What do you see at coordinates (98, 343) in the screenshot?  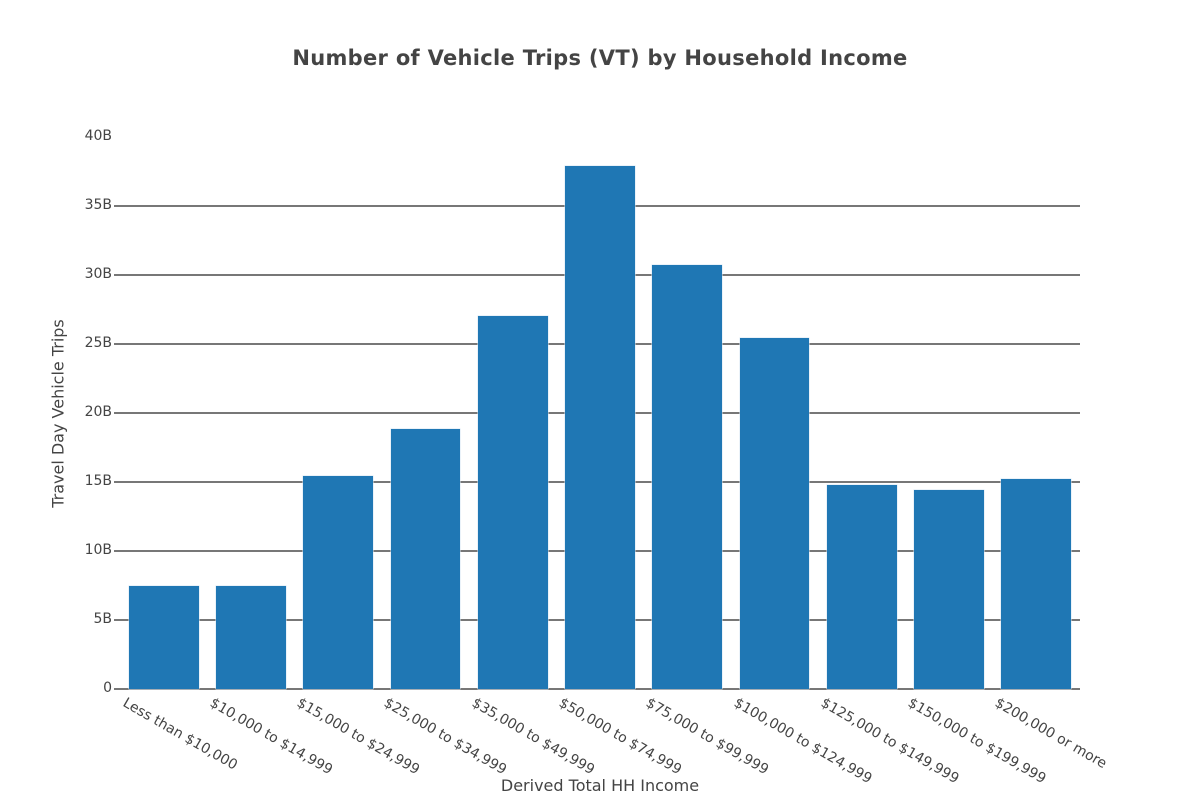 I see `y-tick-label: 25B` at bounding box center [98, 343].